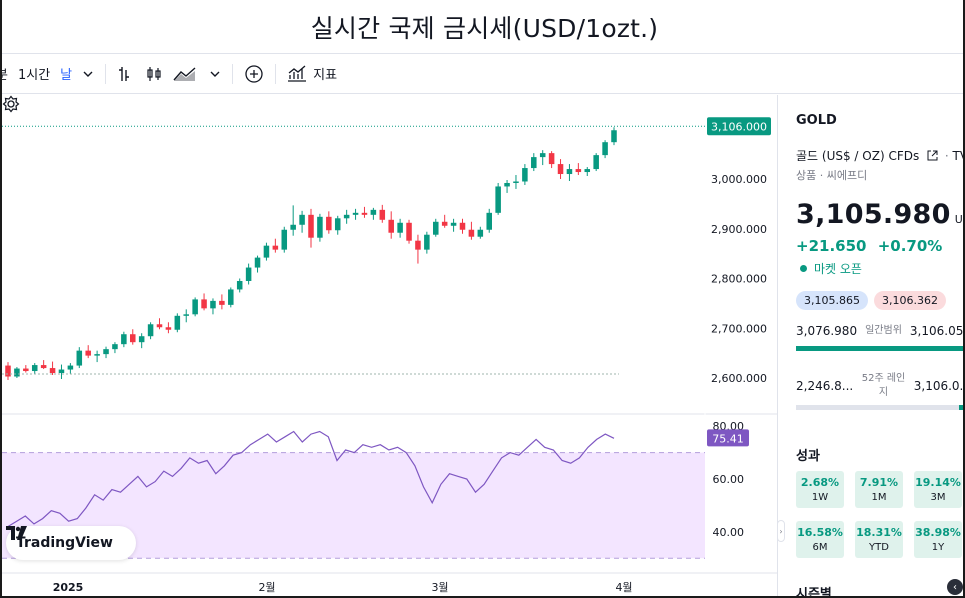 The height and width of the screenshot is (598, 965). What do you see at coordinates (820, 539) in the screenshot?
I see `performance-cell: 16.58% 6M` at bounding box center [820, 539].